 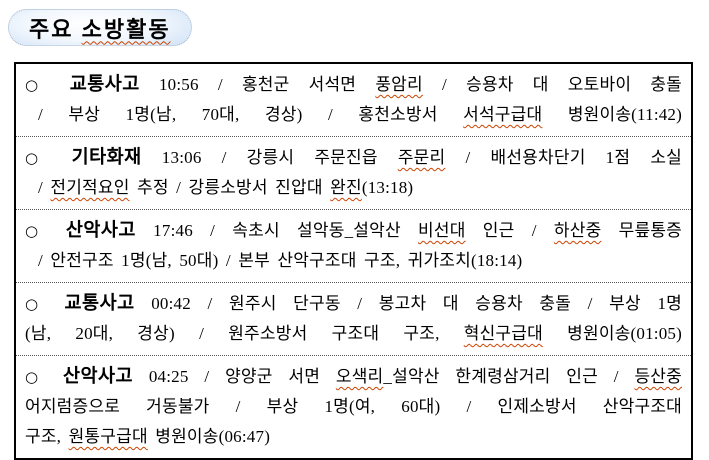 What do you see at coordinates (209, 436) in the screenshot?
I see `incident-text: 병원이송(06:47)` at bounding box center [209, 436].